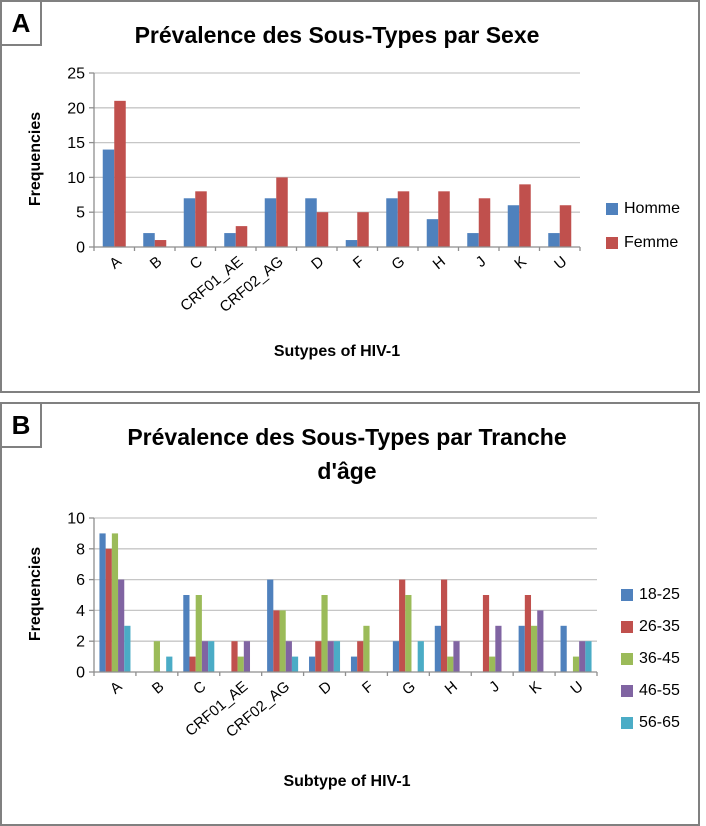 The image size is (706, 826). I want to click on bar-26-35-C, so click(192, 664).